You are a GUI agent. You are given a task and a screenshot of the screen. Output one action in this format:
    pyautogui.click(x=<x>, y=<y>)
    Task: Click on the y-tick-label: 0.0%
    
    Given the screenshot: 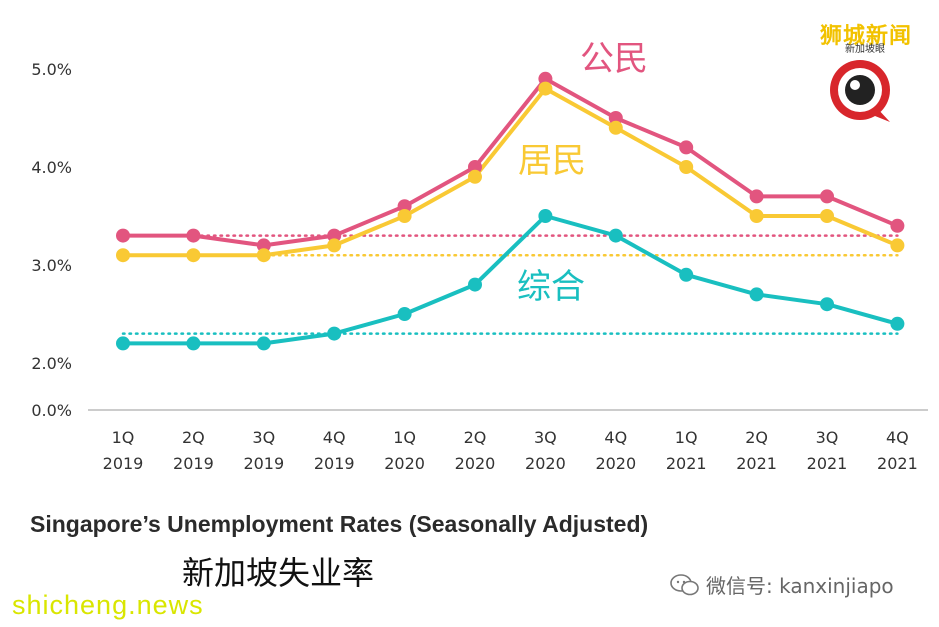 What is the action you would take?
    pyautogui.click(x=51, y=410)
    